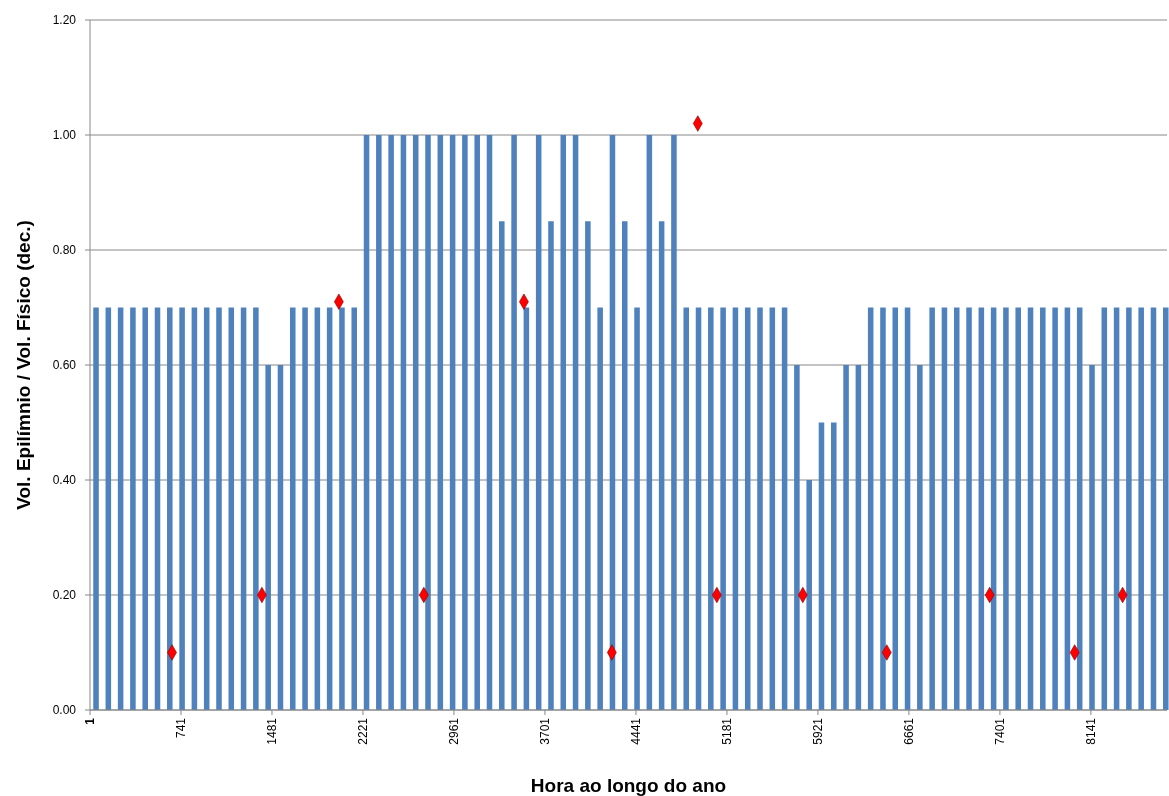  What do you see at coordinates (454, 731) in the screenshot?
I see `x-tick-label: 2961` at bounding box center [454, 731].